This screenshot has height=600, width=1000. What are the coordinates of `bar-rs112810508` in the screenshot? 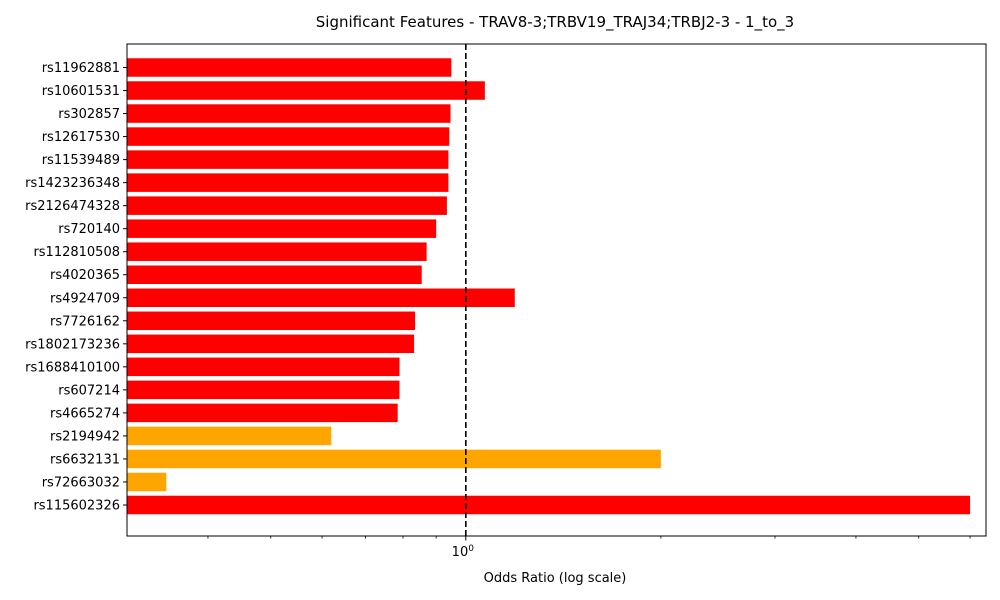 It's located at (277, 251).